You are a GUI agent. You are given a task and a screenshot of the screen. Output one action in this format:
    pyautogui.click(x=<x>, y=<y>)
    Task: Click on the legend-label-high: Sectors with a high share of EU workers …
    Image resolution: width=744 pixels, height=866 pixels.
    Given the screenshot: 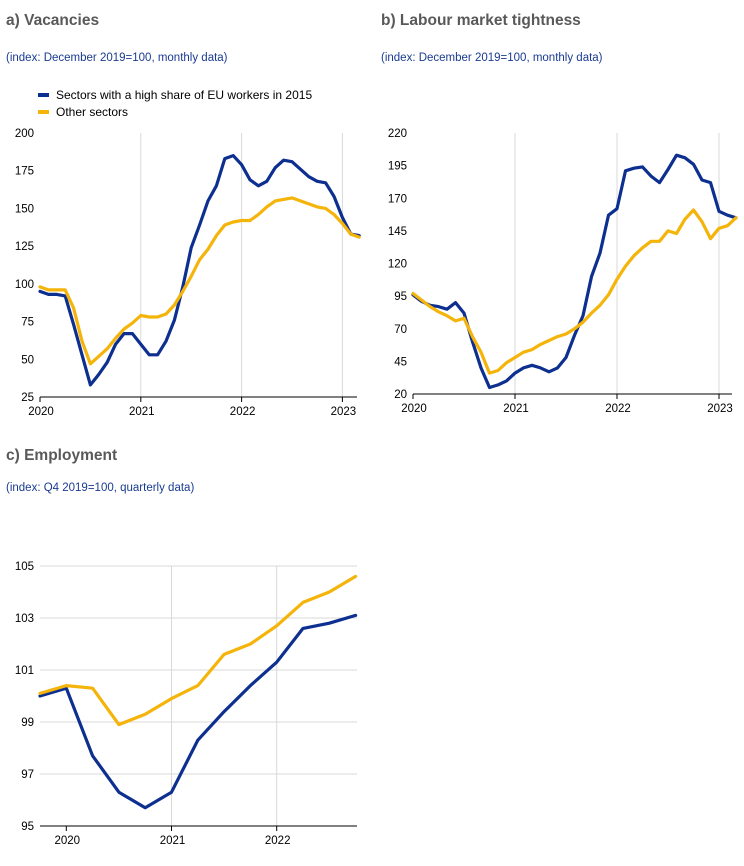 What is the action you would take?
    pyautogui.click(x=184, y=94)
    